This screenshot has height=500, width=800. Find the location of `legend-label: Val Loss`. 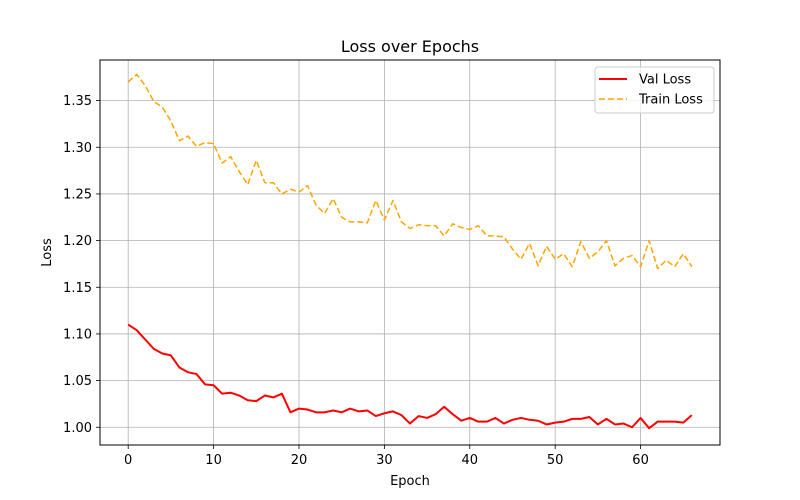

legend-label: Val Loss is located at coordinates (665, 80).